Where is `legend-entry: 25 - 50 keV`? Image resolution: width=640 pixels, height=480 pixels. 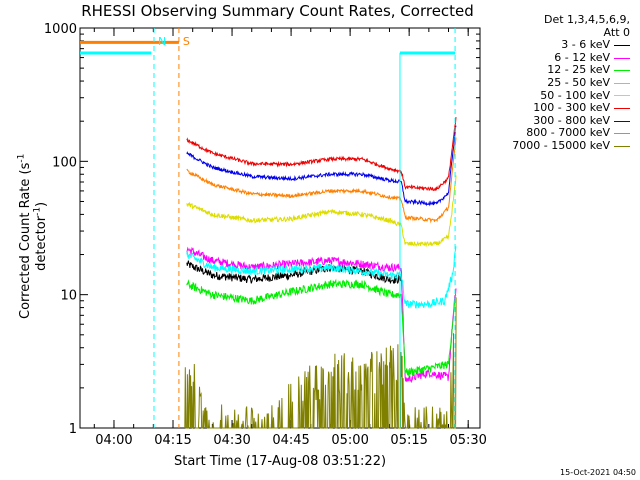 legend-entry: 25 - 50 keV is located at coordinates (555, 82).